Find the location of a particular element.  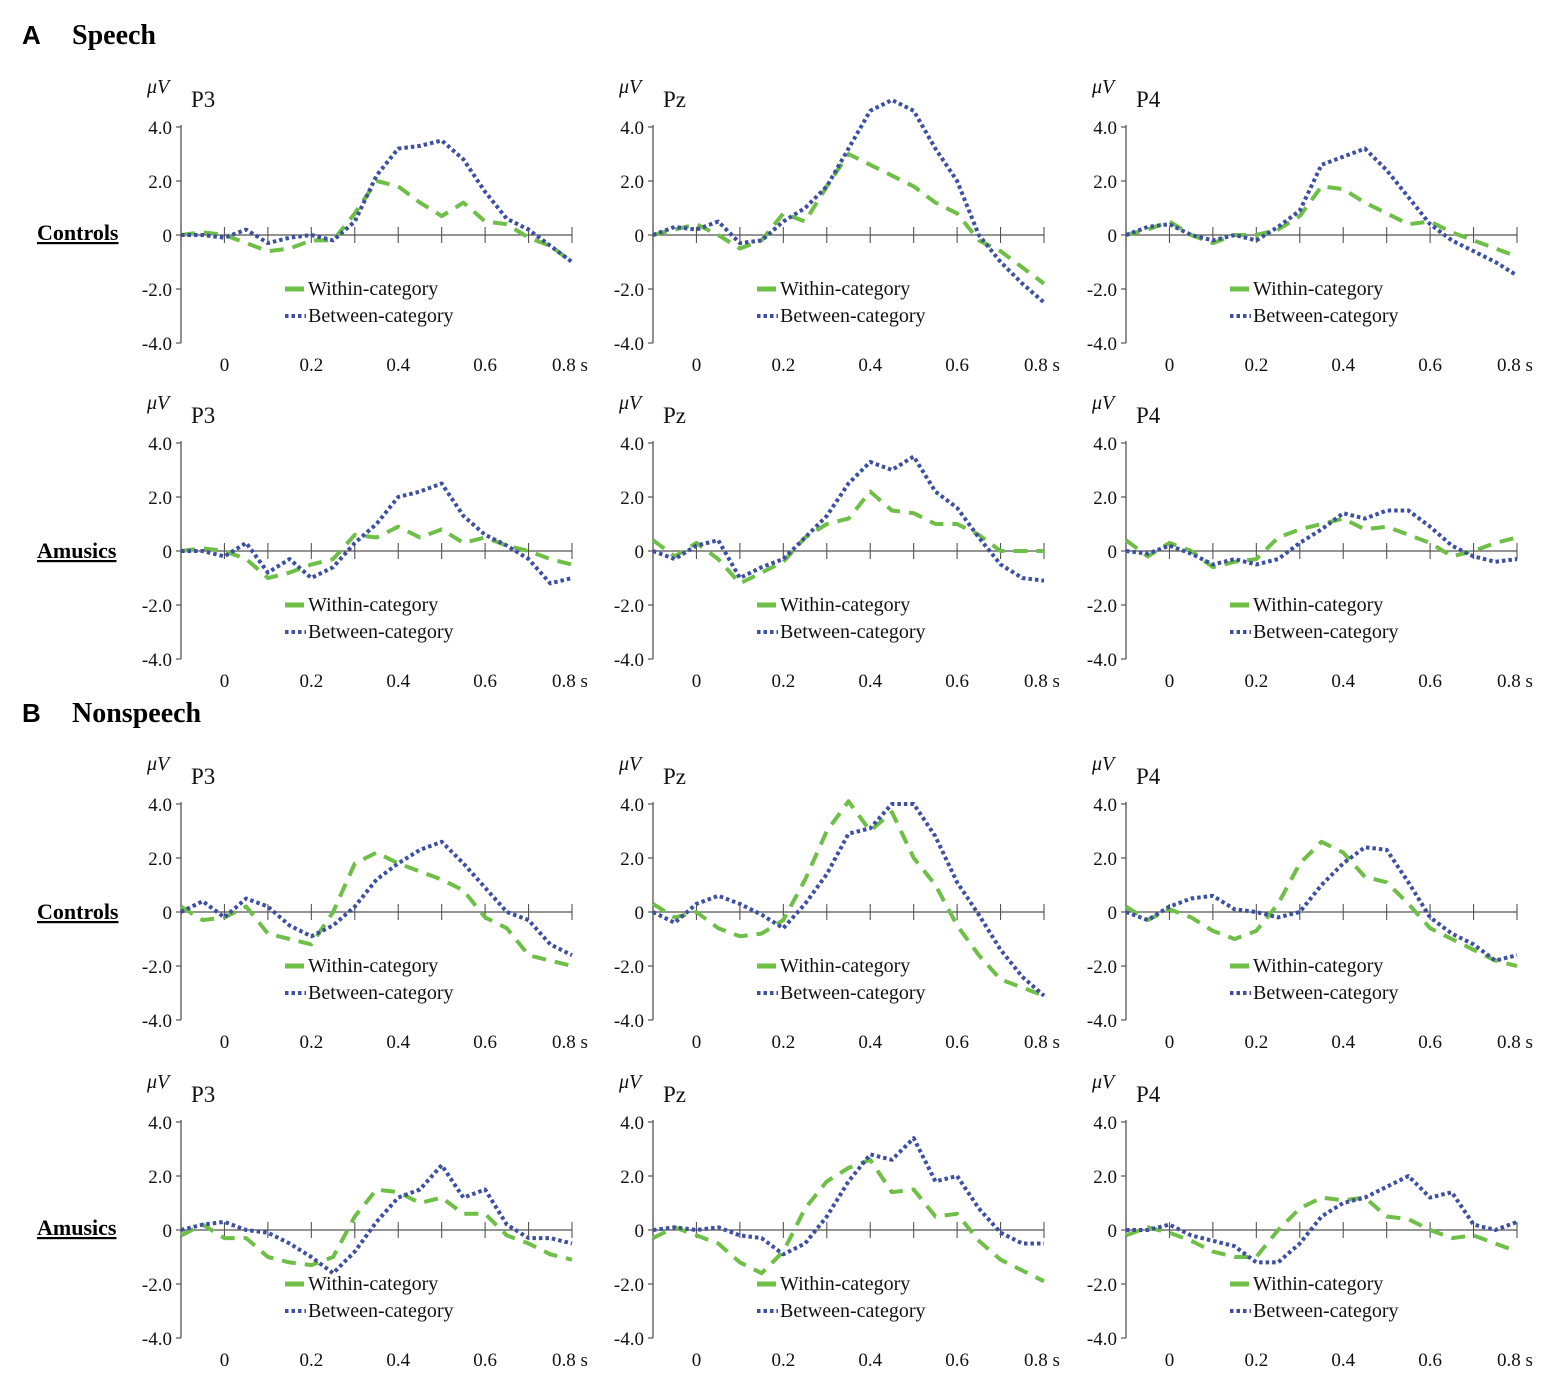

row-label-speech-amusics: Amusics is located at coordinates (77, 550).